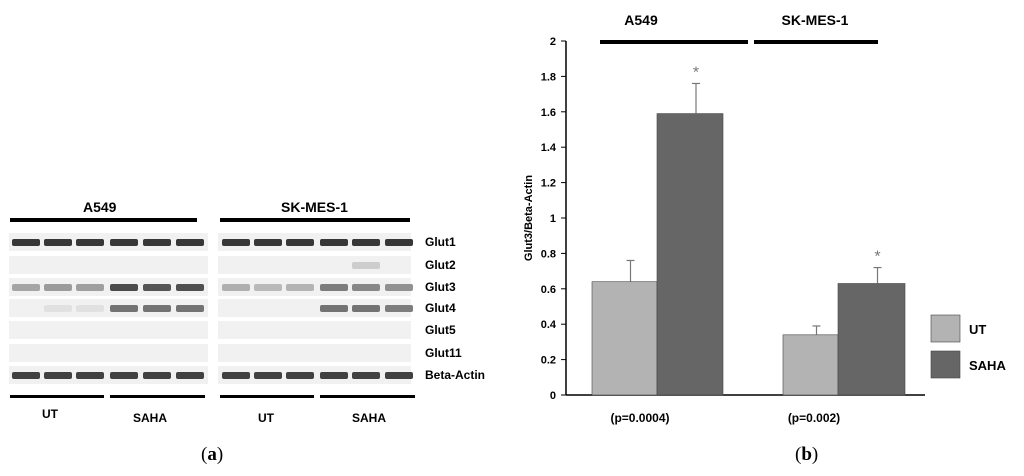  What do you see at coordinates (877, 257) in the screenshot?
I see `significance-star-2: *` at bounding box center [877, 257].